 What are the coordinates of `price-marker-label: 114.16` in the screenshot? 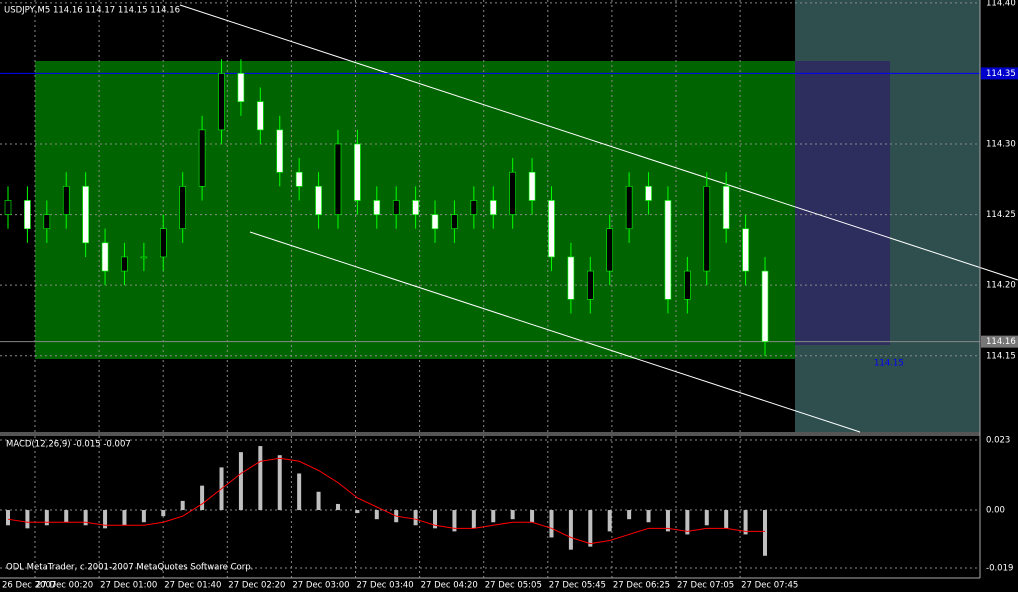 It's located at (1001, 342).